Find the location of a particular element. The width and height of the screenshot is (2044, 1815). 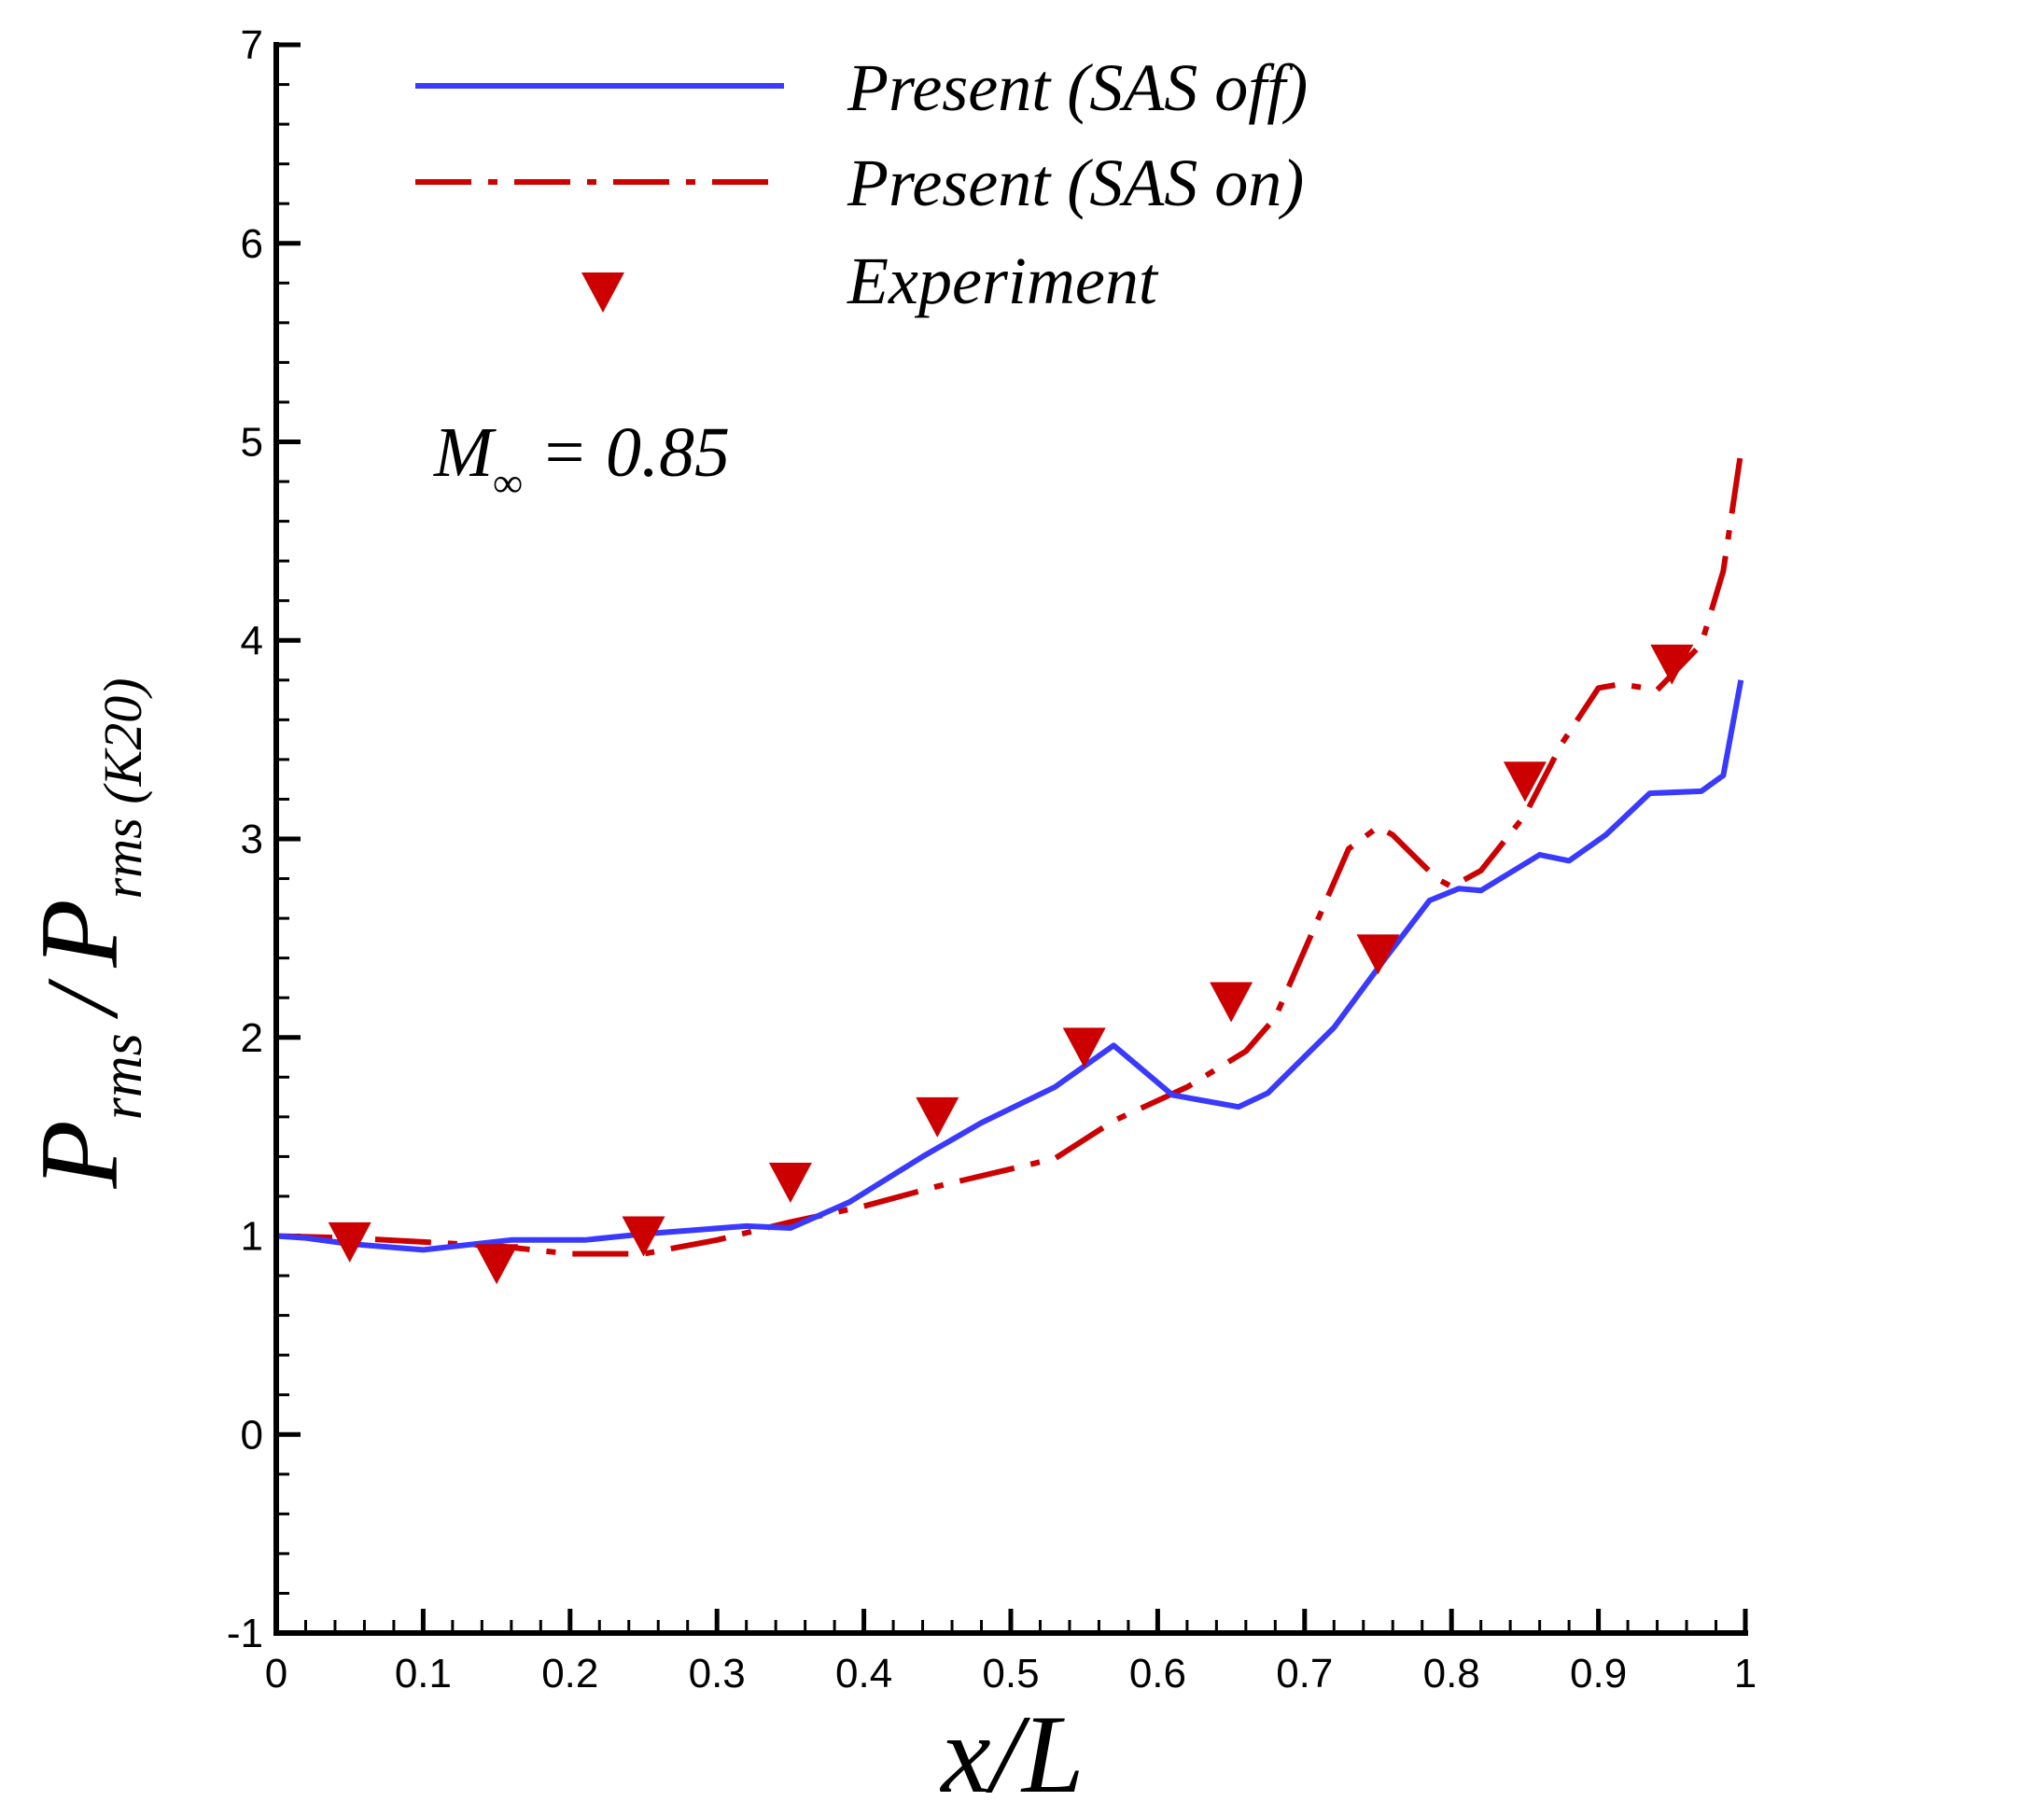

y-title-den-sub: rms (K20) is located at coordinates (122, 788).